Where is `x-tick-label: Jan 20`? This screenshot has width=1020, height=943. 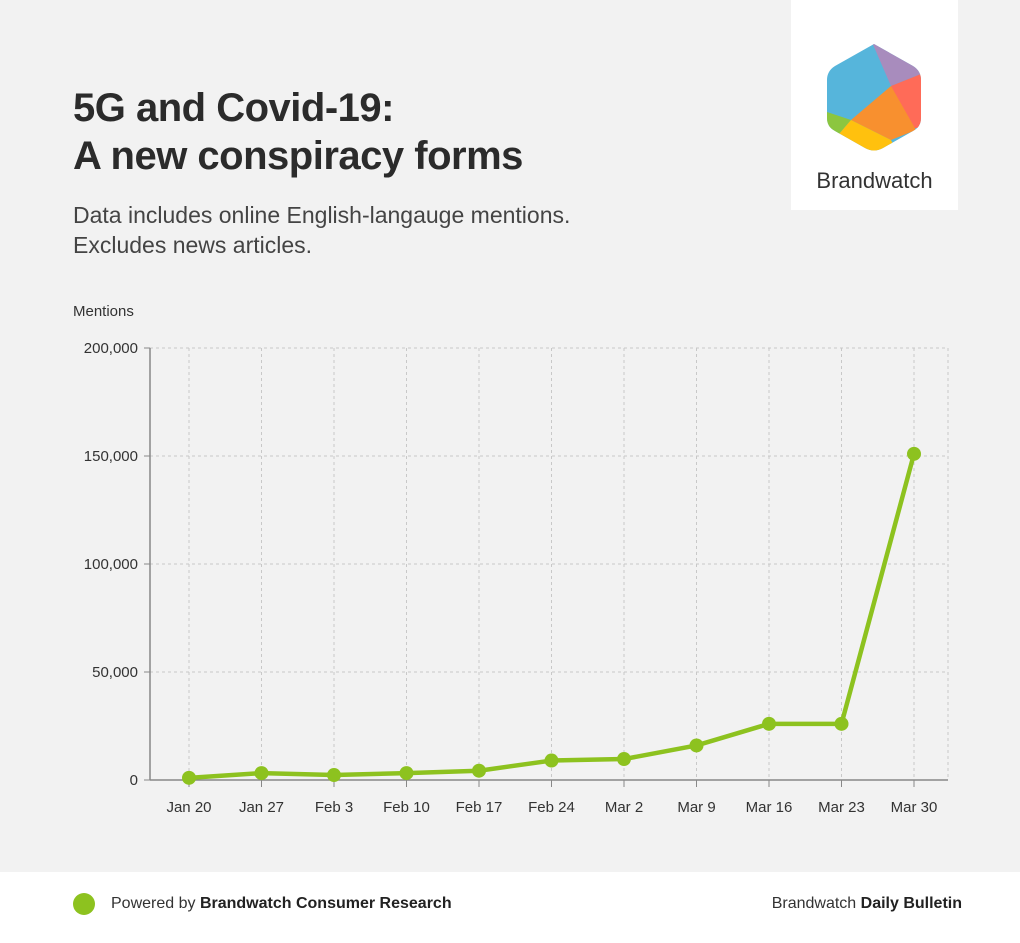 x-tick-label: Jan 20 is located at coordinates (188, 807).